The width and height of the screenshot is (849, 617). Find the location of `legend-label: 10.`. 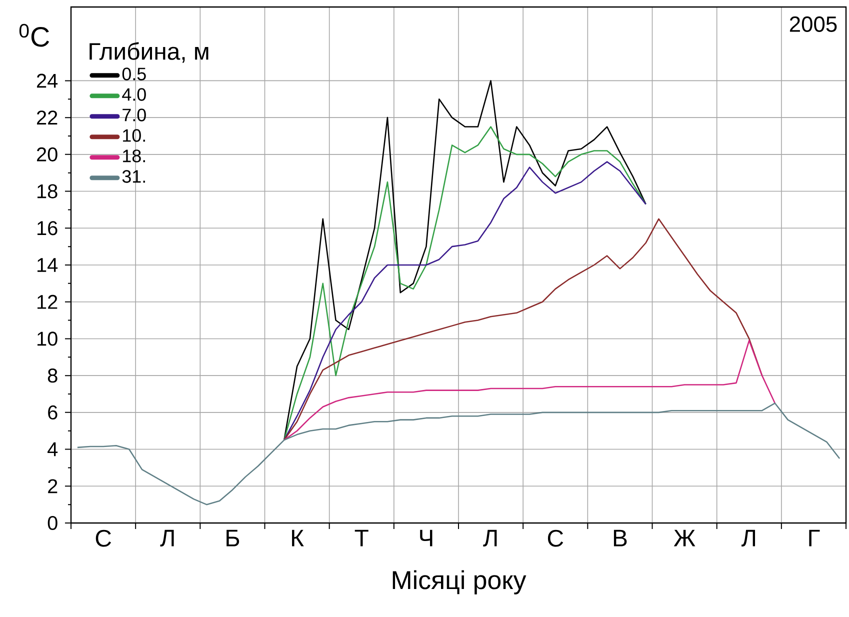

legend-label: 10. is located at coordinates (134, 135).